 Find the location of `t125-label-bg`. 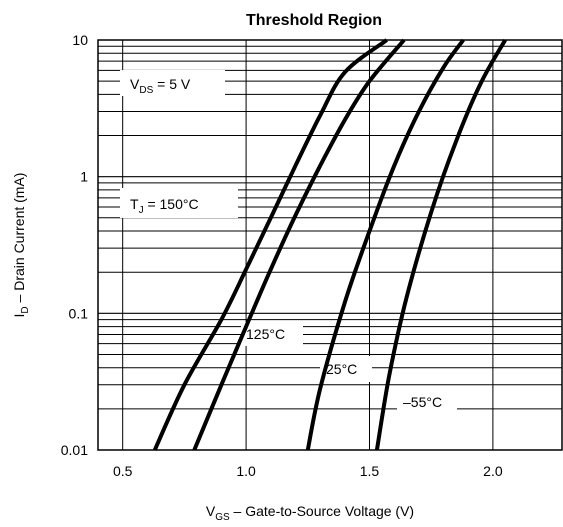

t125-label-bg is located at coordinates (272, 334).